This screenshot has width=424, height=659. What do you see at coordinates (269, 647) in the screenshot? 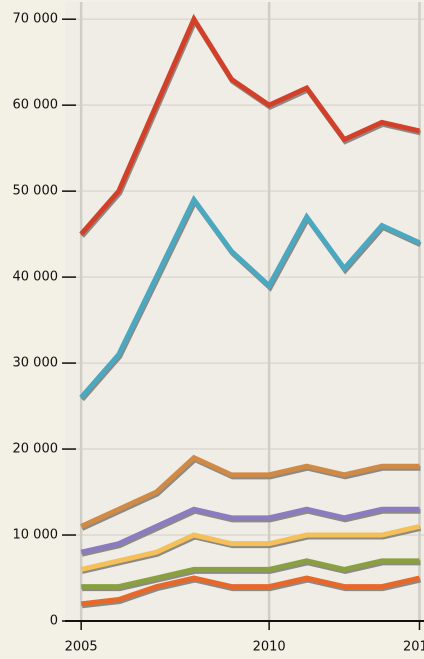
I see `x-tick-label: 2010` at bounding box center [269, 647].